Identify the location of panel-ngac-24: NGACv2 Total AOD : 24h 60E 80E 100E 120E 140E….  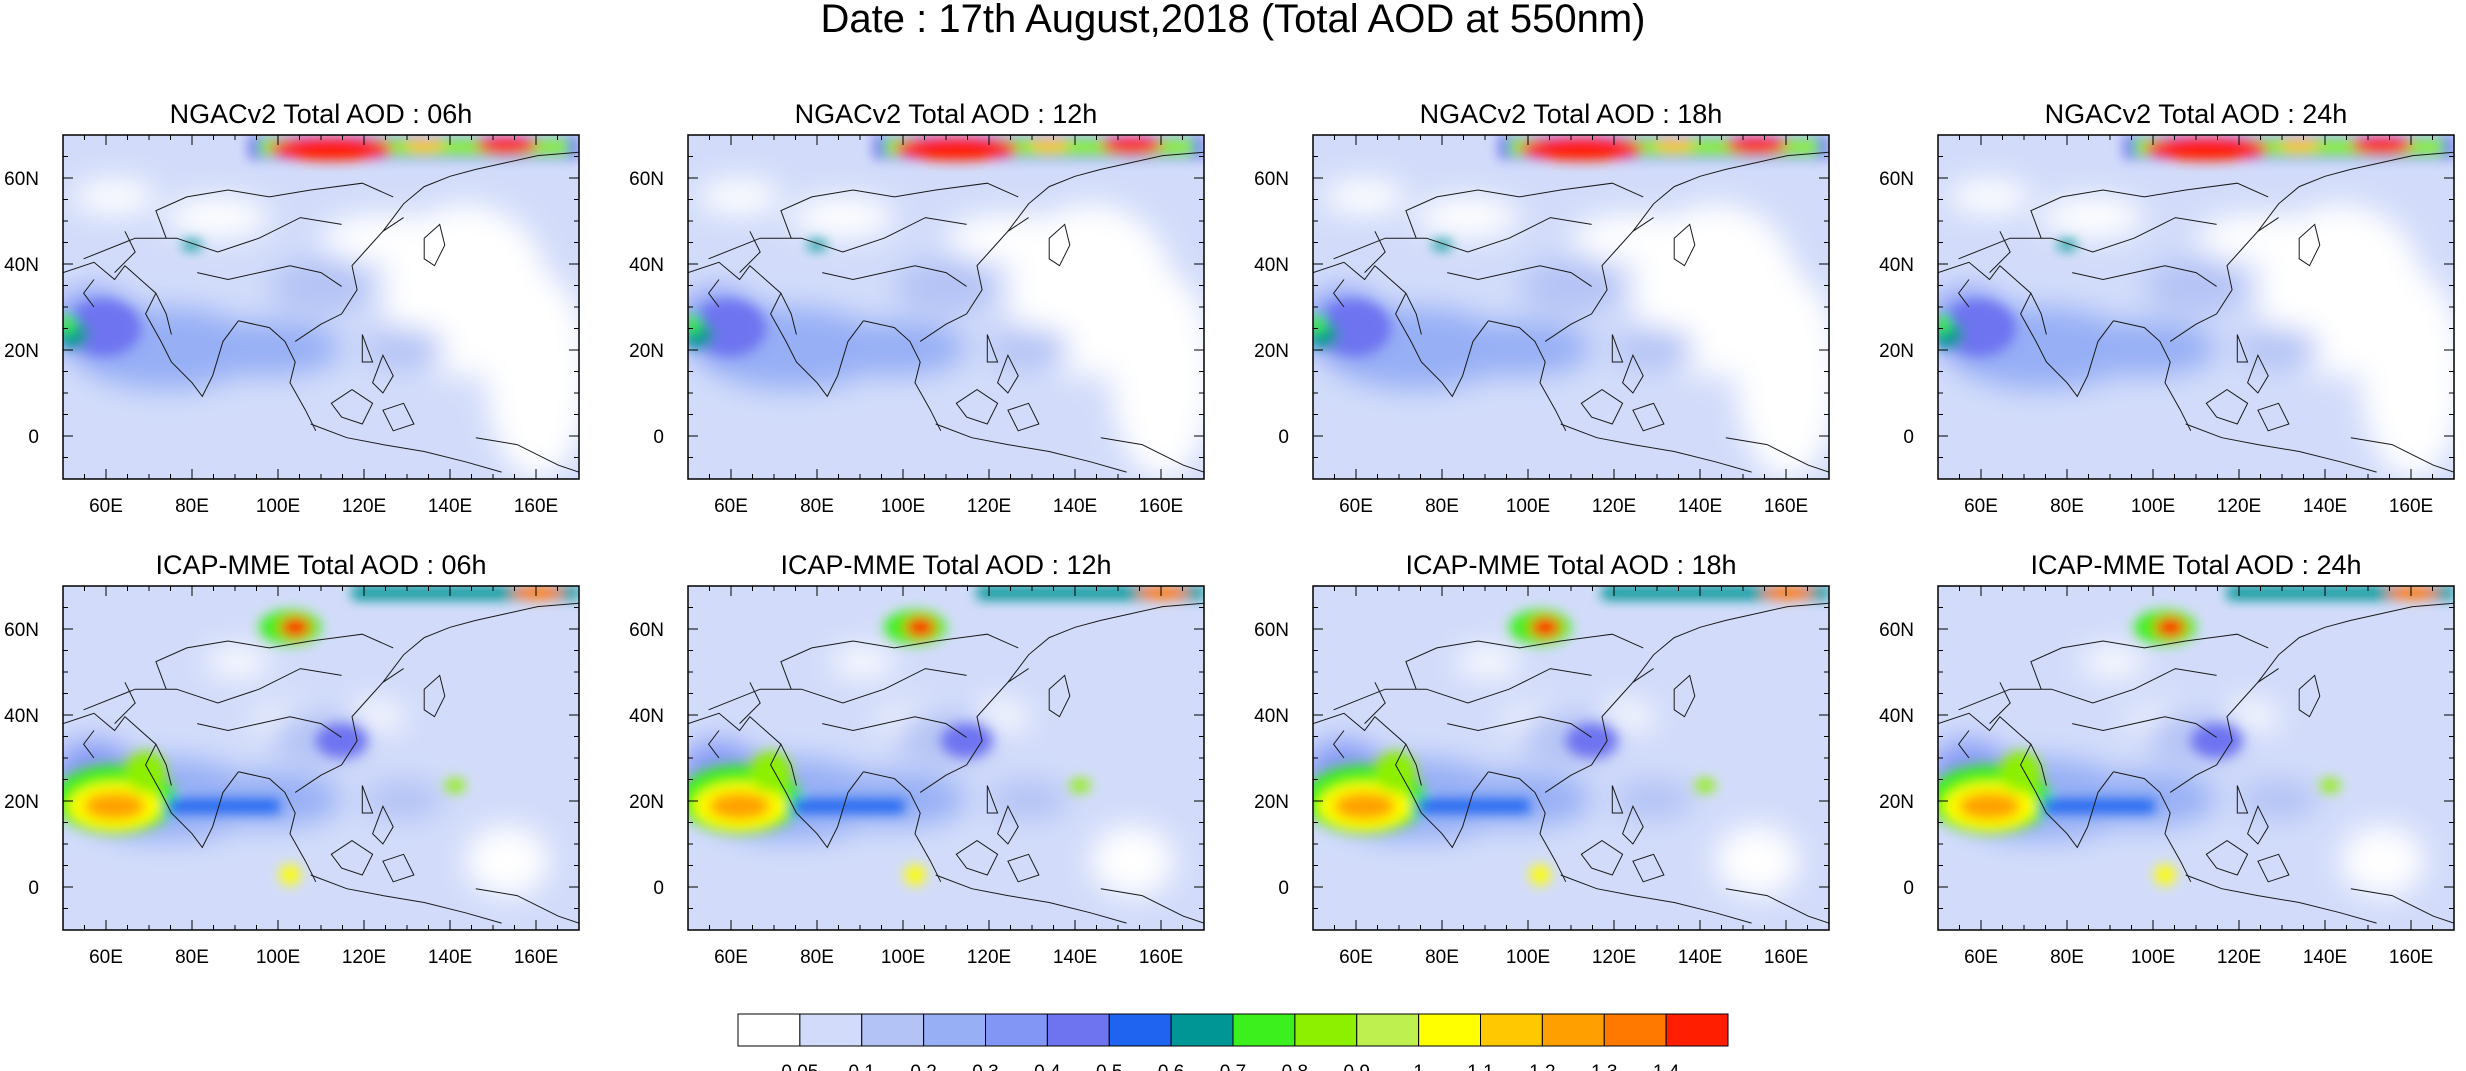
(2167, 308).